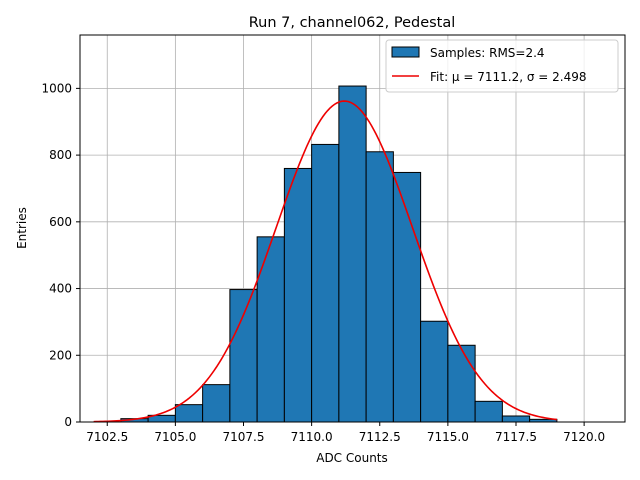 This screenshot has width=640, height=480. Describe the element at coordinates (107, 437) in the screenshot. I see `x-tick-label: 7102.5` at that location.